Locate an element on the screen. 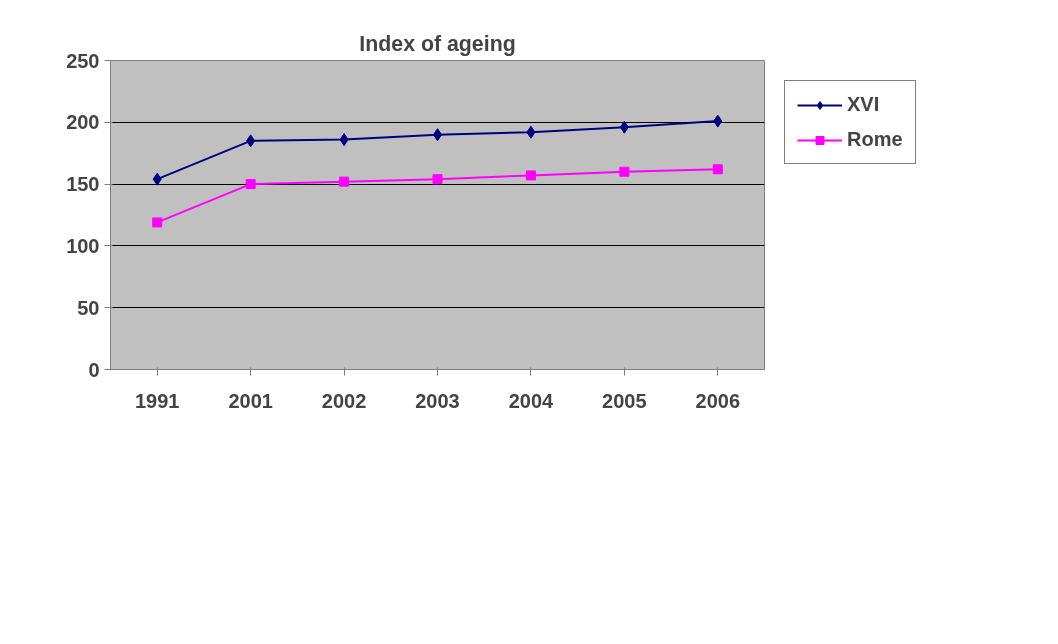  y-tick-label: 150 is located at coordinates (83, 184).